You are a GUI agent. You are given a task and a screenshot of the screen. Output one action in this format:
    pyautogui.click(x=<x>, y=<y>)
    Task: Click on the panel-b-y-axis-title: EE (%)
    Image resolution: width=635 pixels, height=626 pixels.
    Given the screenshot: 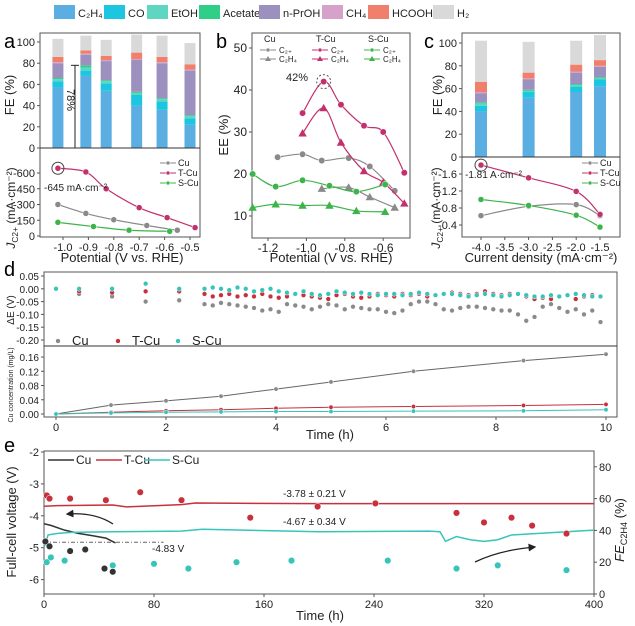 What is the action you would take?
    pyautogui.click(x=223, y=134)
    